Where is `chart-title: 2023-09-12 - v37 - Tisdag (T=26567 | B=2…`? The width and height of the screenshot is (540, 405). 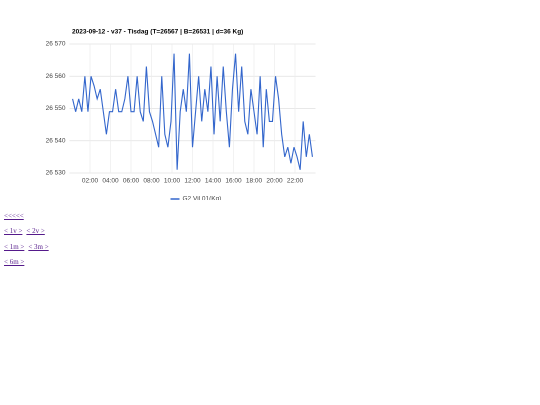
chart-title: 2023-09-12 - v37 - Tisdag (T=26567 | B=2… is located at coordinates (157, 32).